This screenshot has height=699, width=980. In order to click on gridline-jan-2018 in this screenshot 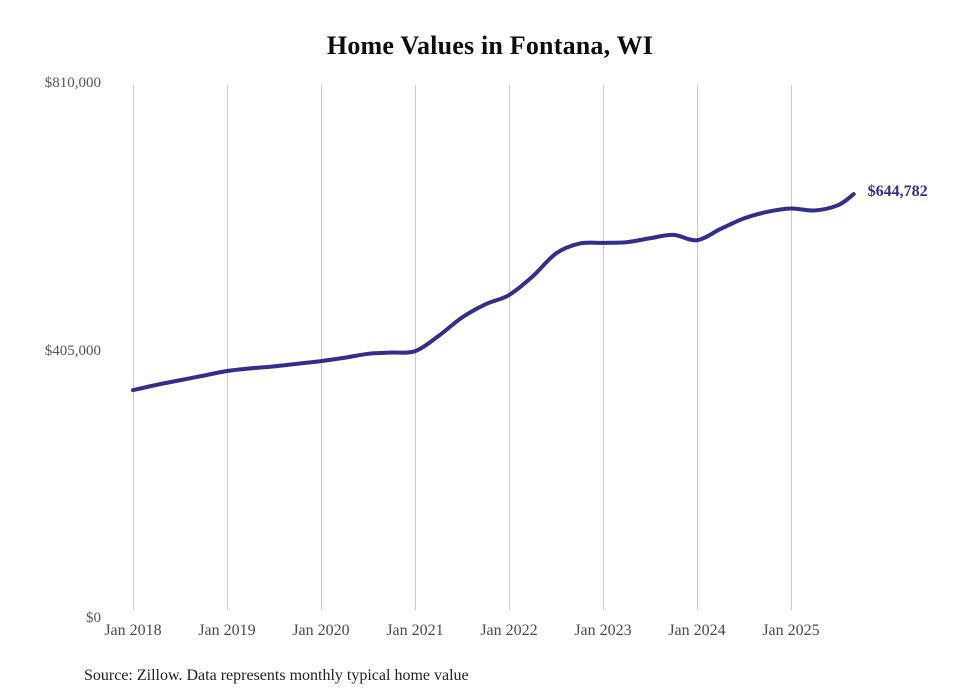, I will do `click(133, 347)`.